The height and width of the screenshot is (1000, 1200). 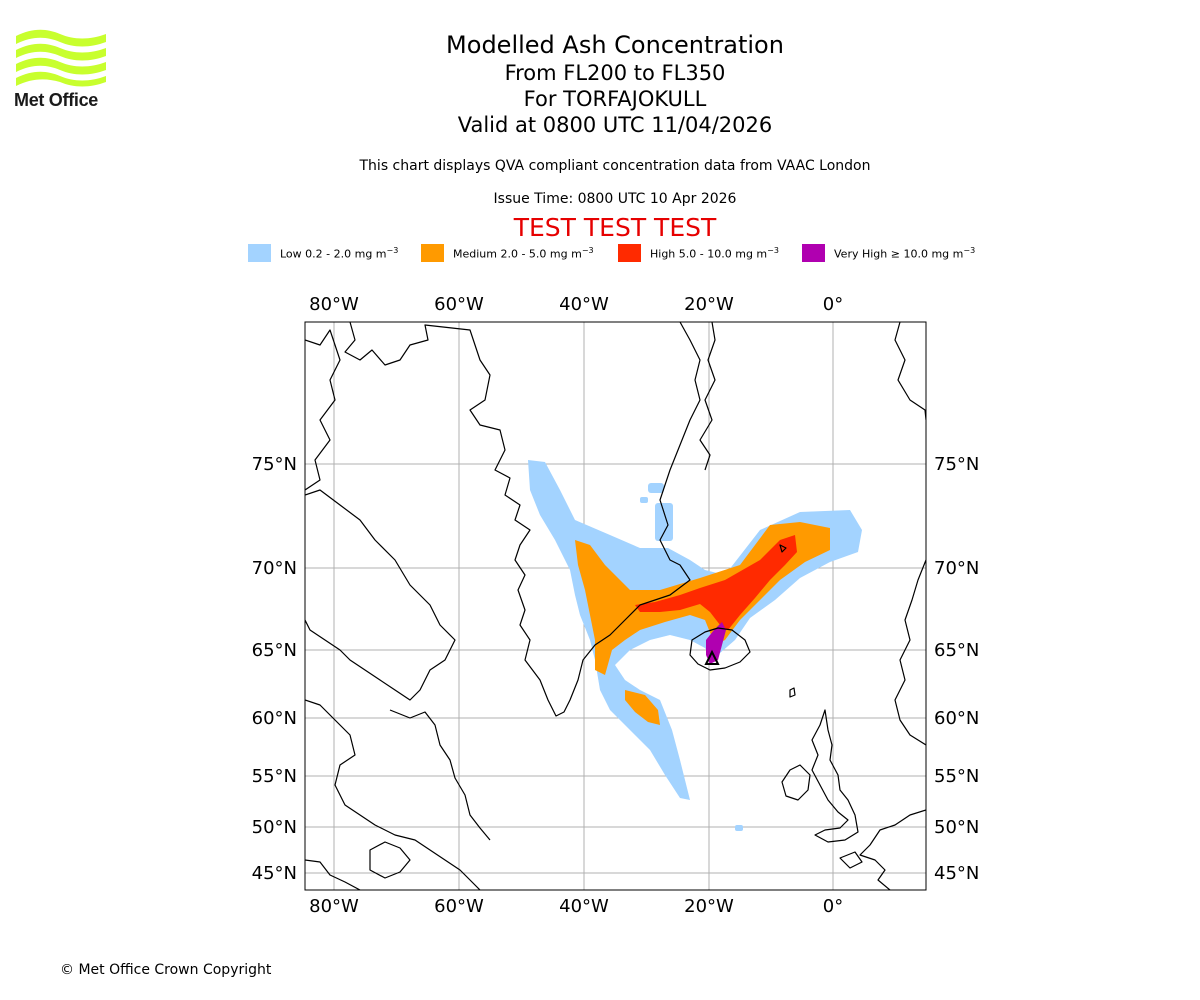 What do you see at coordinates (615, 45) in the screenshot?
I see `chart-title: Modelled Ash Concentration` at bounding box center [615, 45].